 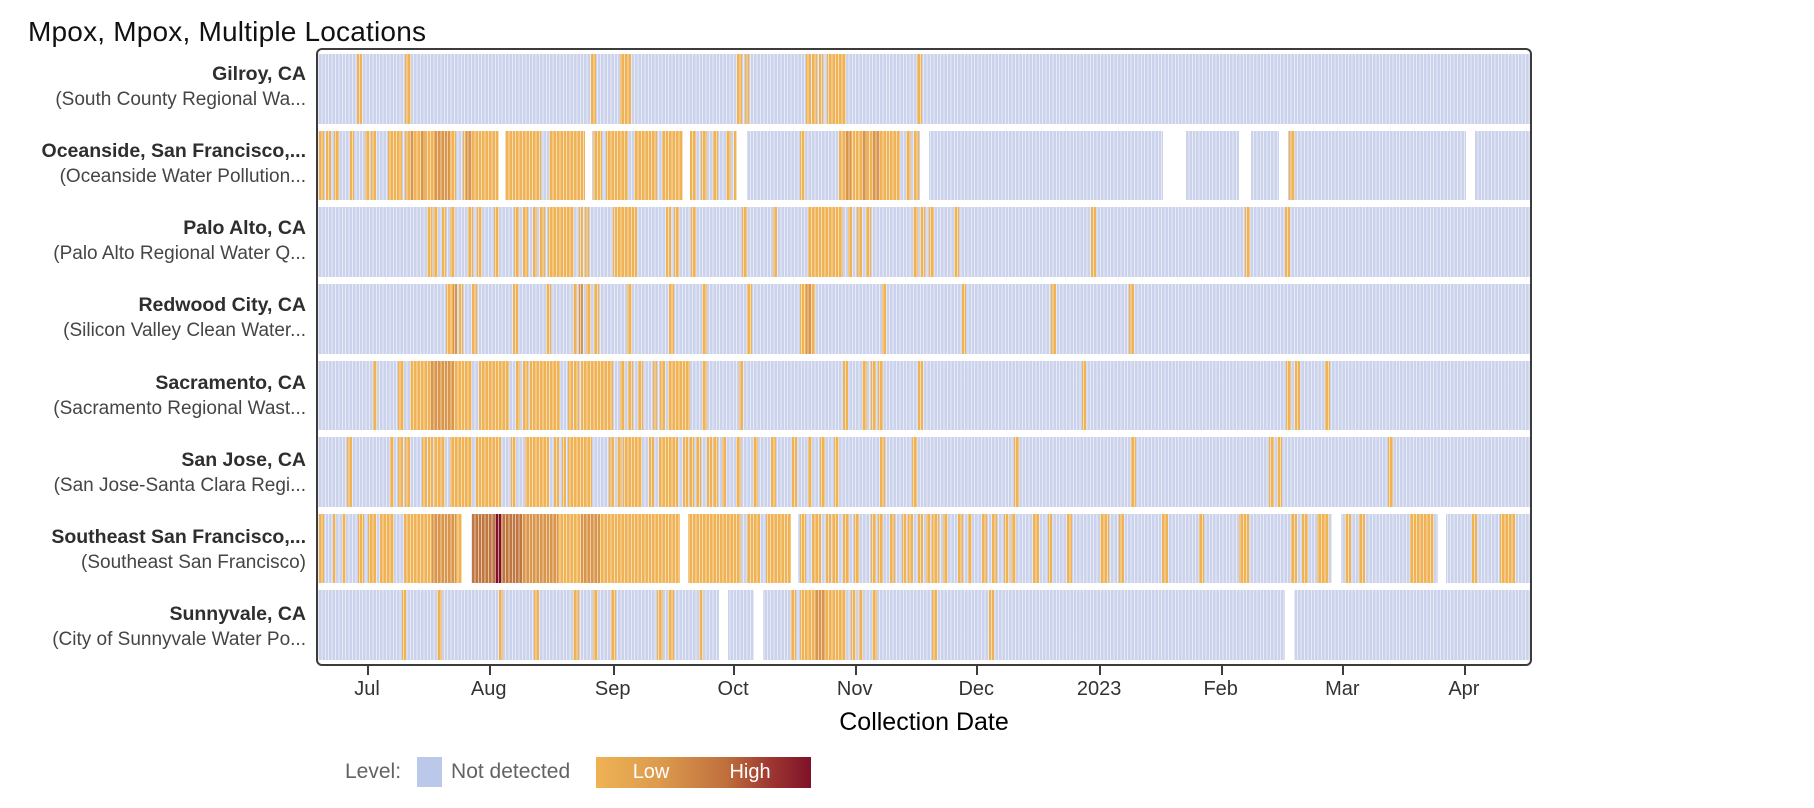 I want to click on row-location: Sacramento, CA, so click(x=230, y=382).